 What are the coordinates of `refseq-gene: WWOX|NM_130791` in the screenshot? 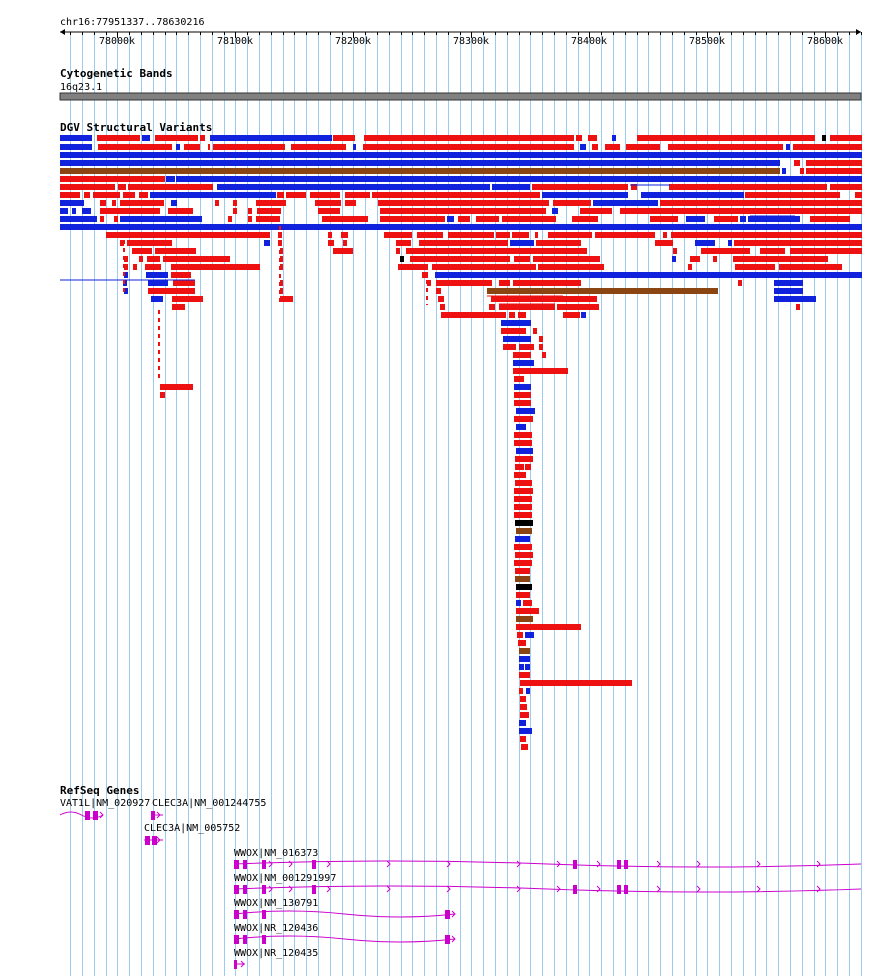 It's located at (344, 908).